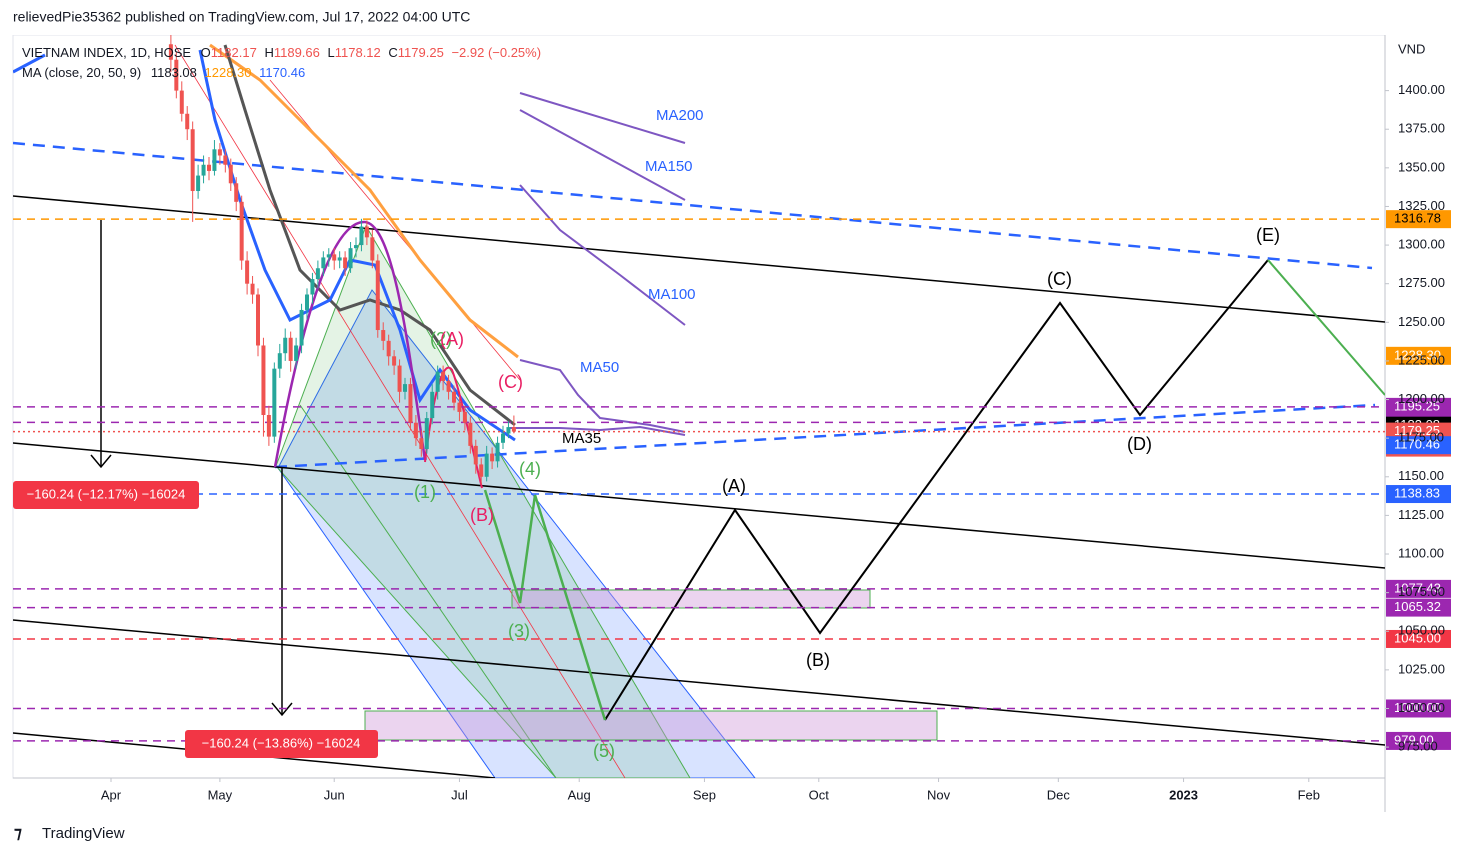  I want to click on wave-label: (B), so click(482, 515).